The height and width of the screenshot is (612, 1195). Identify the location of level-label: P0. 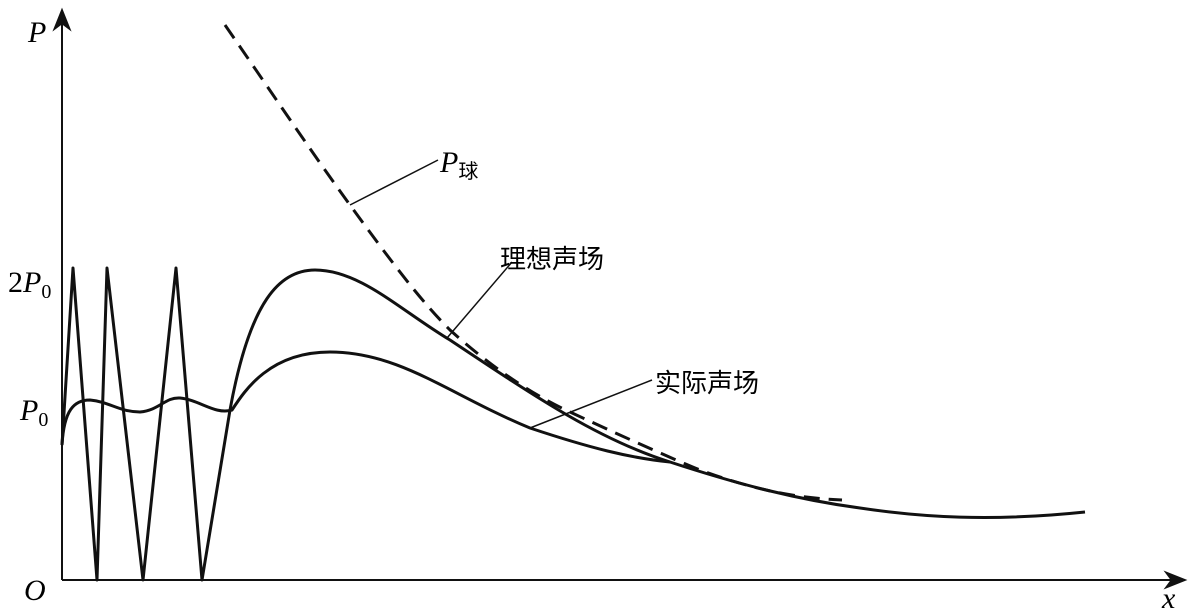
(33, 412).